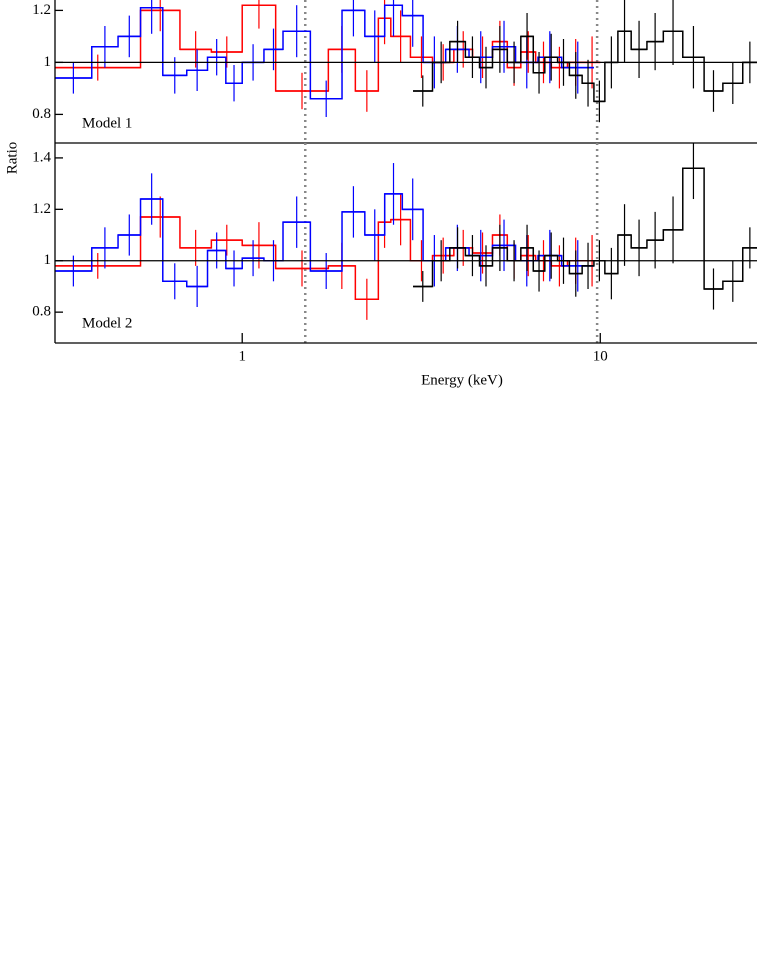 This screenshot has height=979, width=757. What do you see at coordinates (600, 356) in the screenshot?
I see `x-tick-label: 10` at bounding box center [600, 356].